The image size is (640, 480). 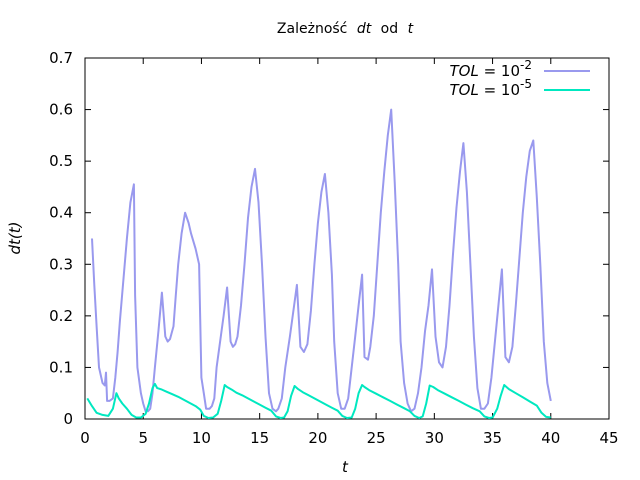 I want to click on y-tick-label: 0.5, so click(x=61, y=161).